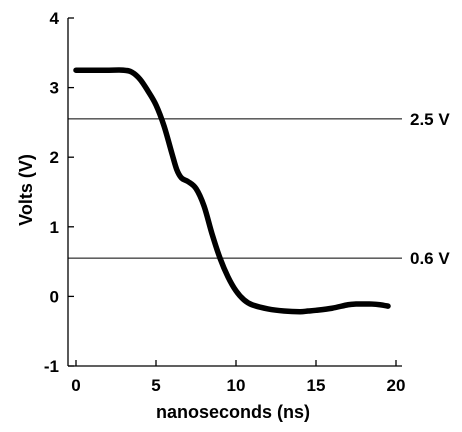  I want to click on x-tick-label: 5, so click(155, 385).